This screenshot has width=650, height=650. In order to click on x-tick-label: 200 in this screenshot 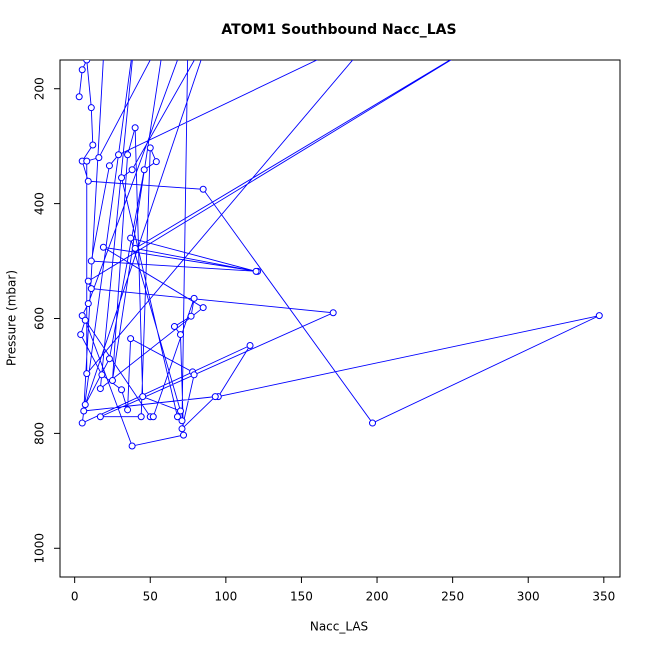, I will do `click(377, 597)`.